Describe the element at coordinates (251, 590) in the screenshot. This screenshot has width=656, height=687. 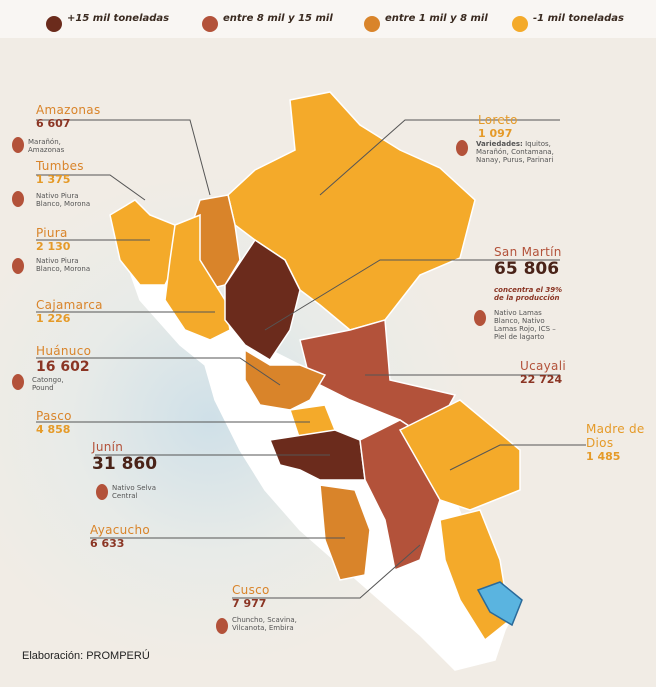
I see `region-name: Cusco` at that location.